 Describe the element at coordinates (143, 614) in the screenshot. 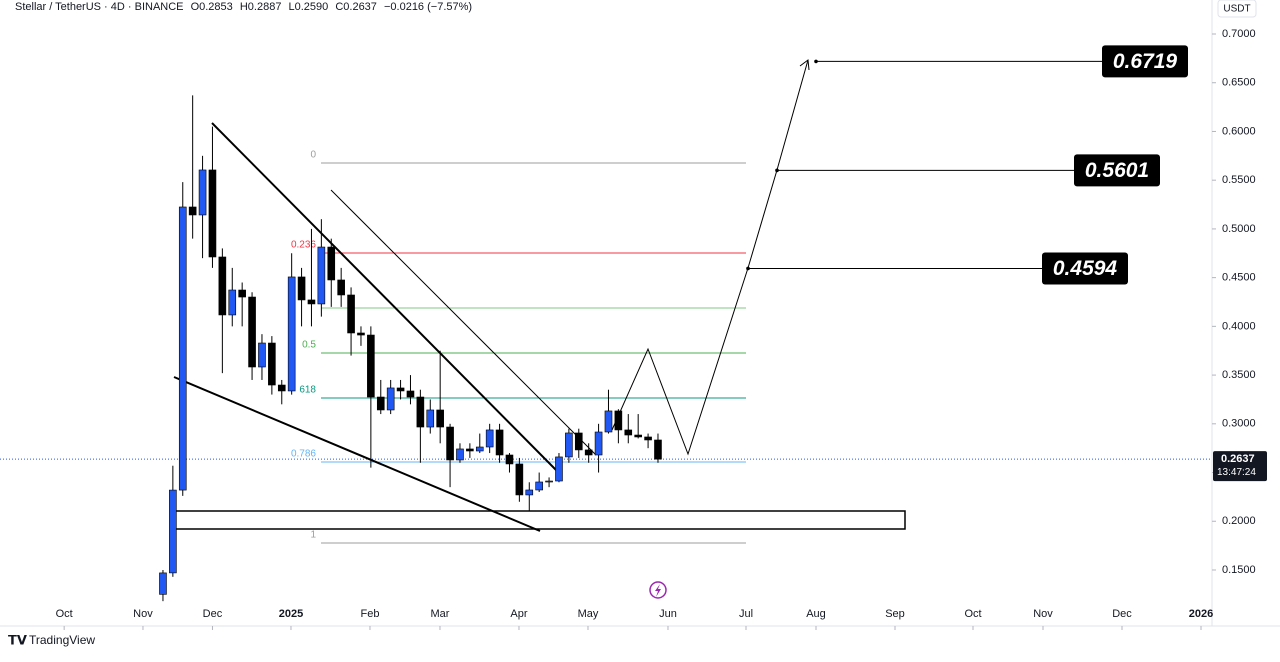

I see `x-tick-label: Nov` at that location.